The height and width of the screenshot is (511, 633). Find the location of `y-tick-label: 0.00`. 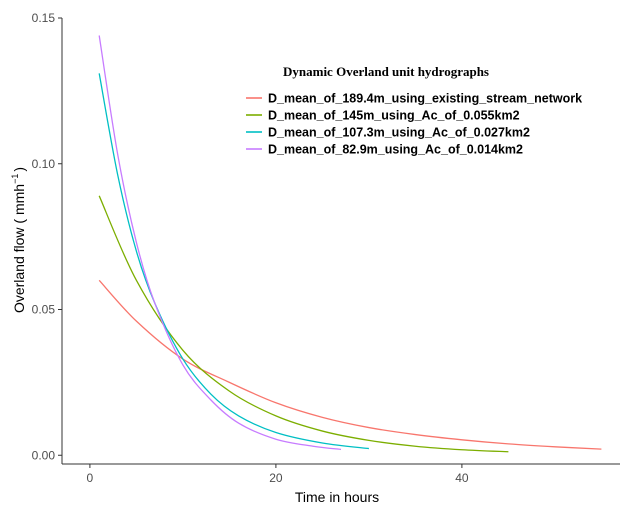

y-tick-label: 0.00 is located at coordinates (44, 455).